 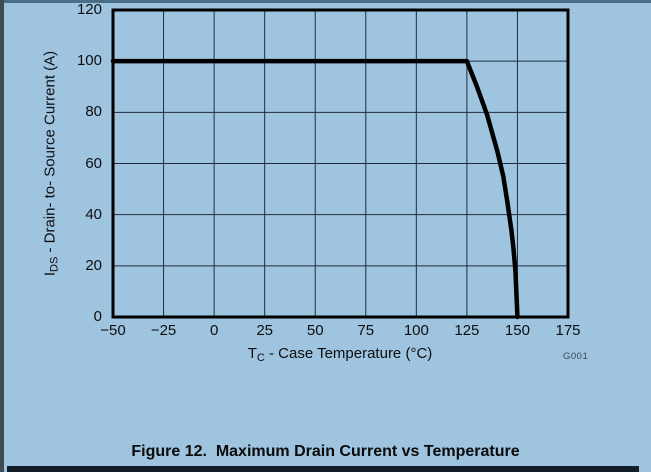 What do you see at coordinates (366, 330) in the screenshot?
I see `x-tick-label: 75` at bounding box center [366, 330].